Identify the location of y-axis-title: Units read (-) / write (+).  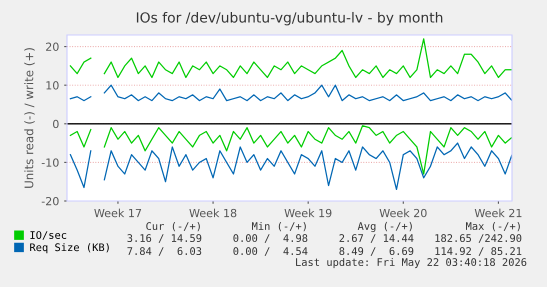
(29, 118).